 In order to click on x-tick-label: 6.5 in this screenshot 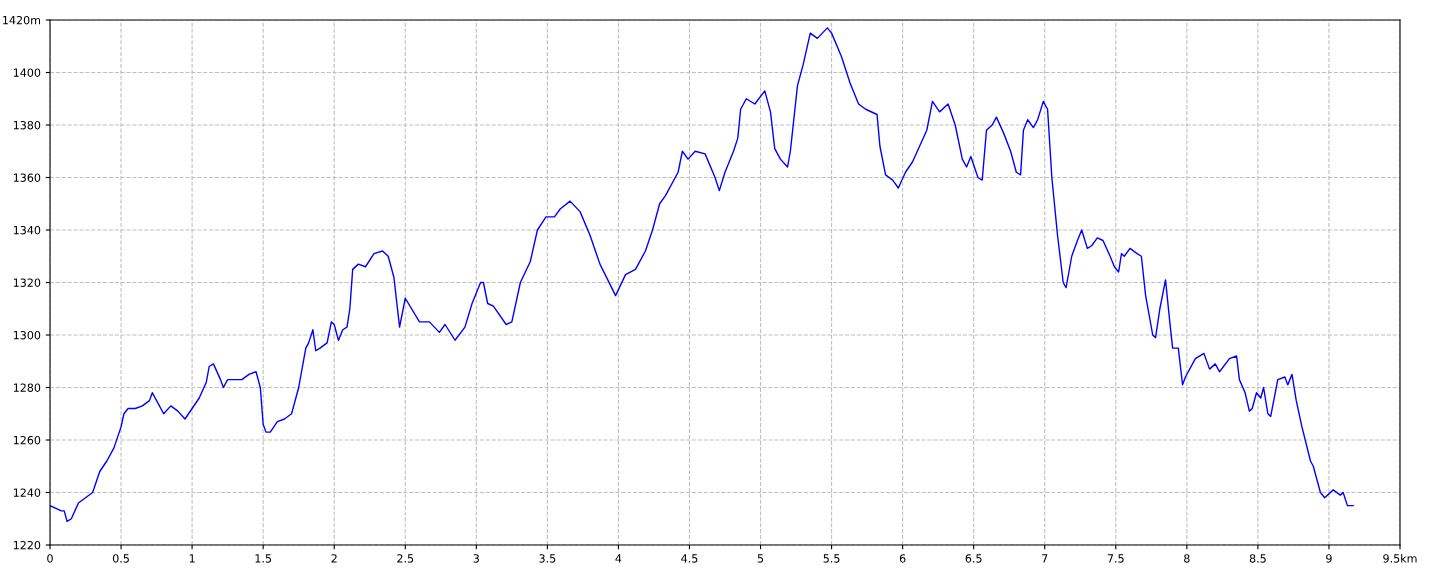, I will do `click(973, 558)`.